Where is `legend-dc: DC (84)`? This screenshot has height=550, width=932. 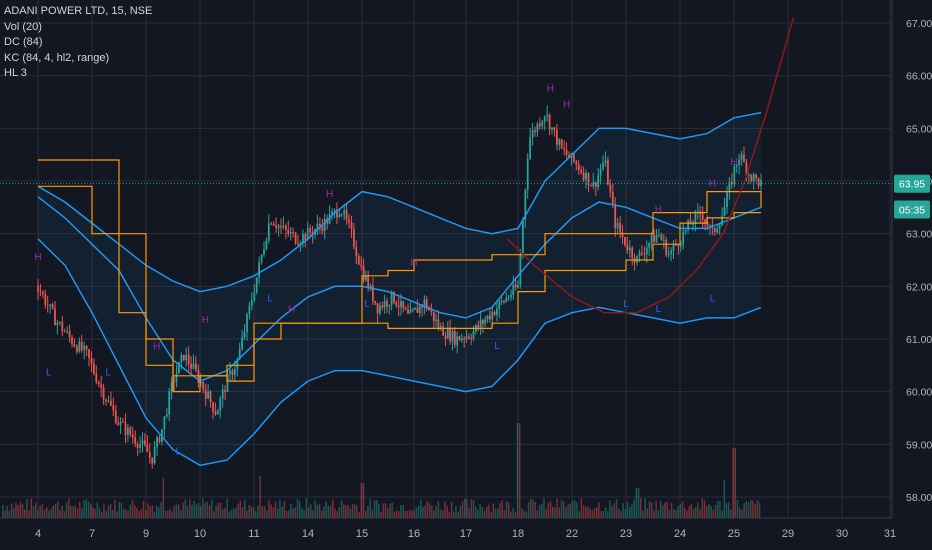
legend-dc: DC (84) is located at coordinates (23, 42).